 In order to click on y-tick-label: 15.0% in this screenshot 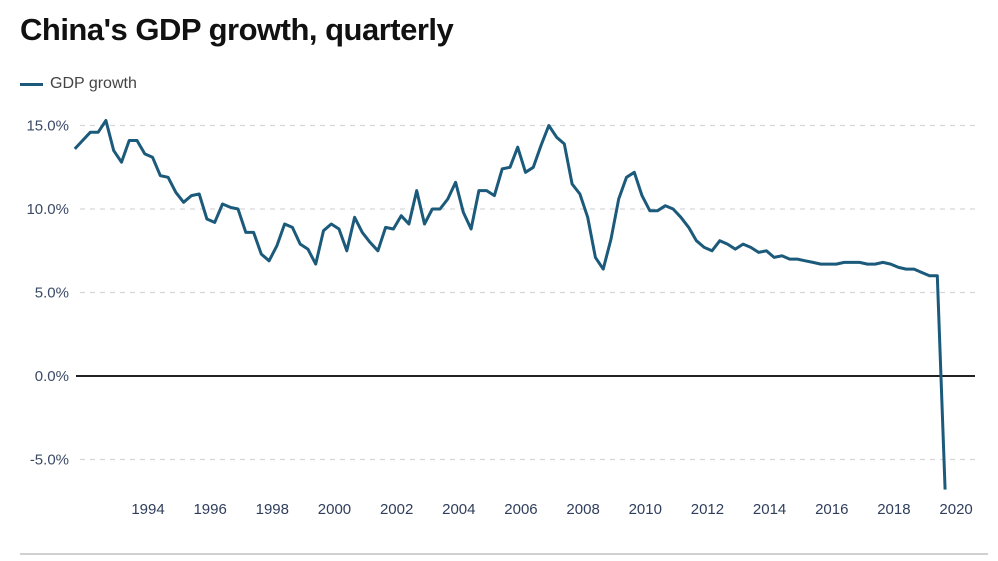, I will do `click(47, 126)`.